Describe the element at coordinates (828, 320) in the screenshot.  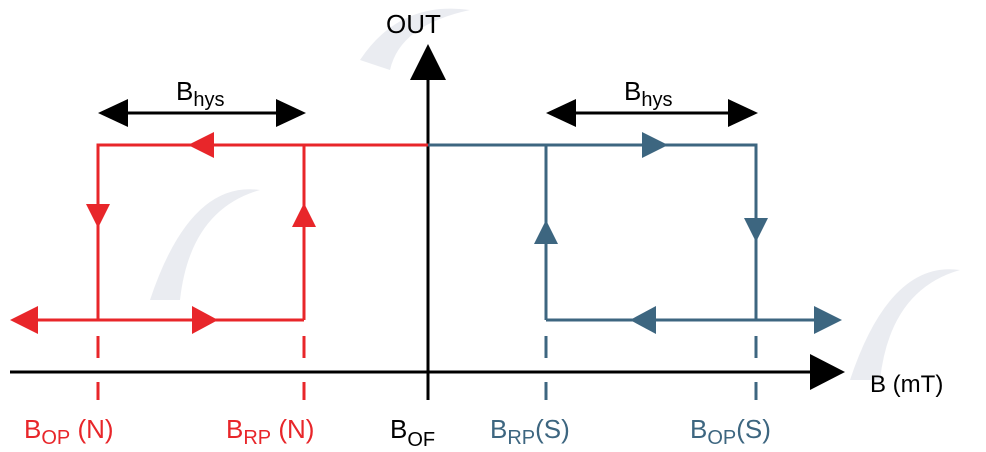
I see `south-arrow-right-end` at that location.